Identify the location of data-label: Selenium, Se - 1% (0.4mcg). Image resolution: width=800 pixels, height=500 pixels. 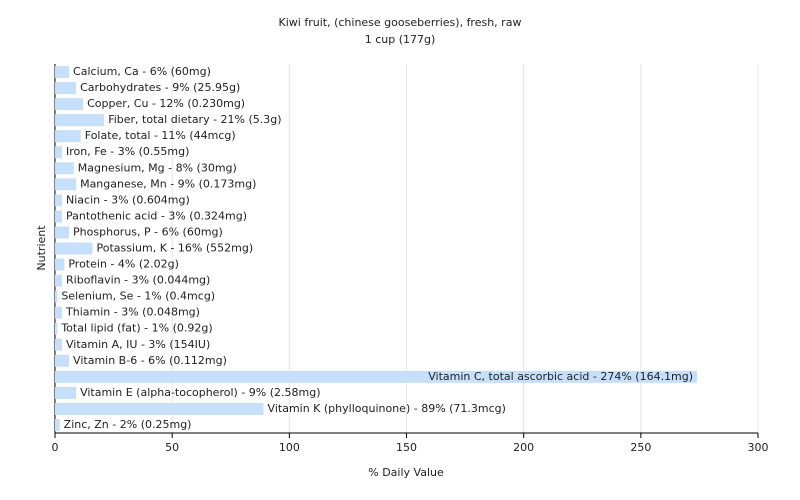
(138, 296).